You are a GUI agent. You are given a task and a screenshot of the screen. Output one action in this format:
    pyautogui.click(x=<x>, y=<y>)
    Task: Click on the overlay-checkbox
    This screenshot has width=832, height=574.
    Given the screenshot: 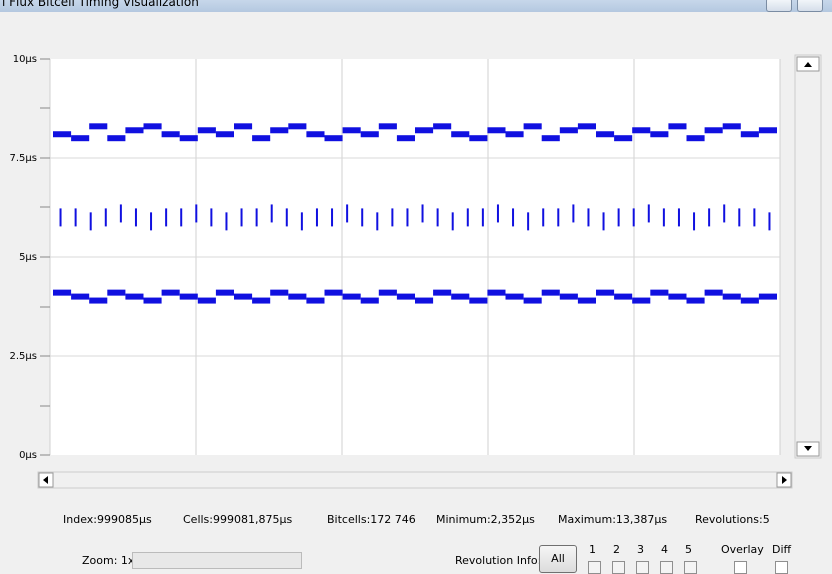 What is the action you would take?
    pyautogui.click(x=740, y=567)
    